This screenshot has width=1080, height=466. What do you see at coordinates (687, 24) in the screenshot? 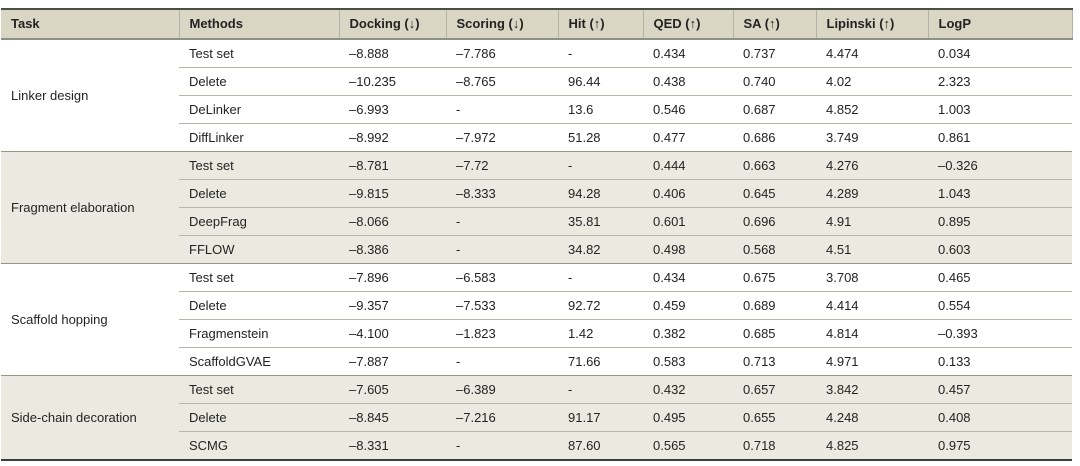
I see `column-header: QED (↑)` at bounding box center [687, 24].